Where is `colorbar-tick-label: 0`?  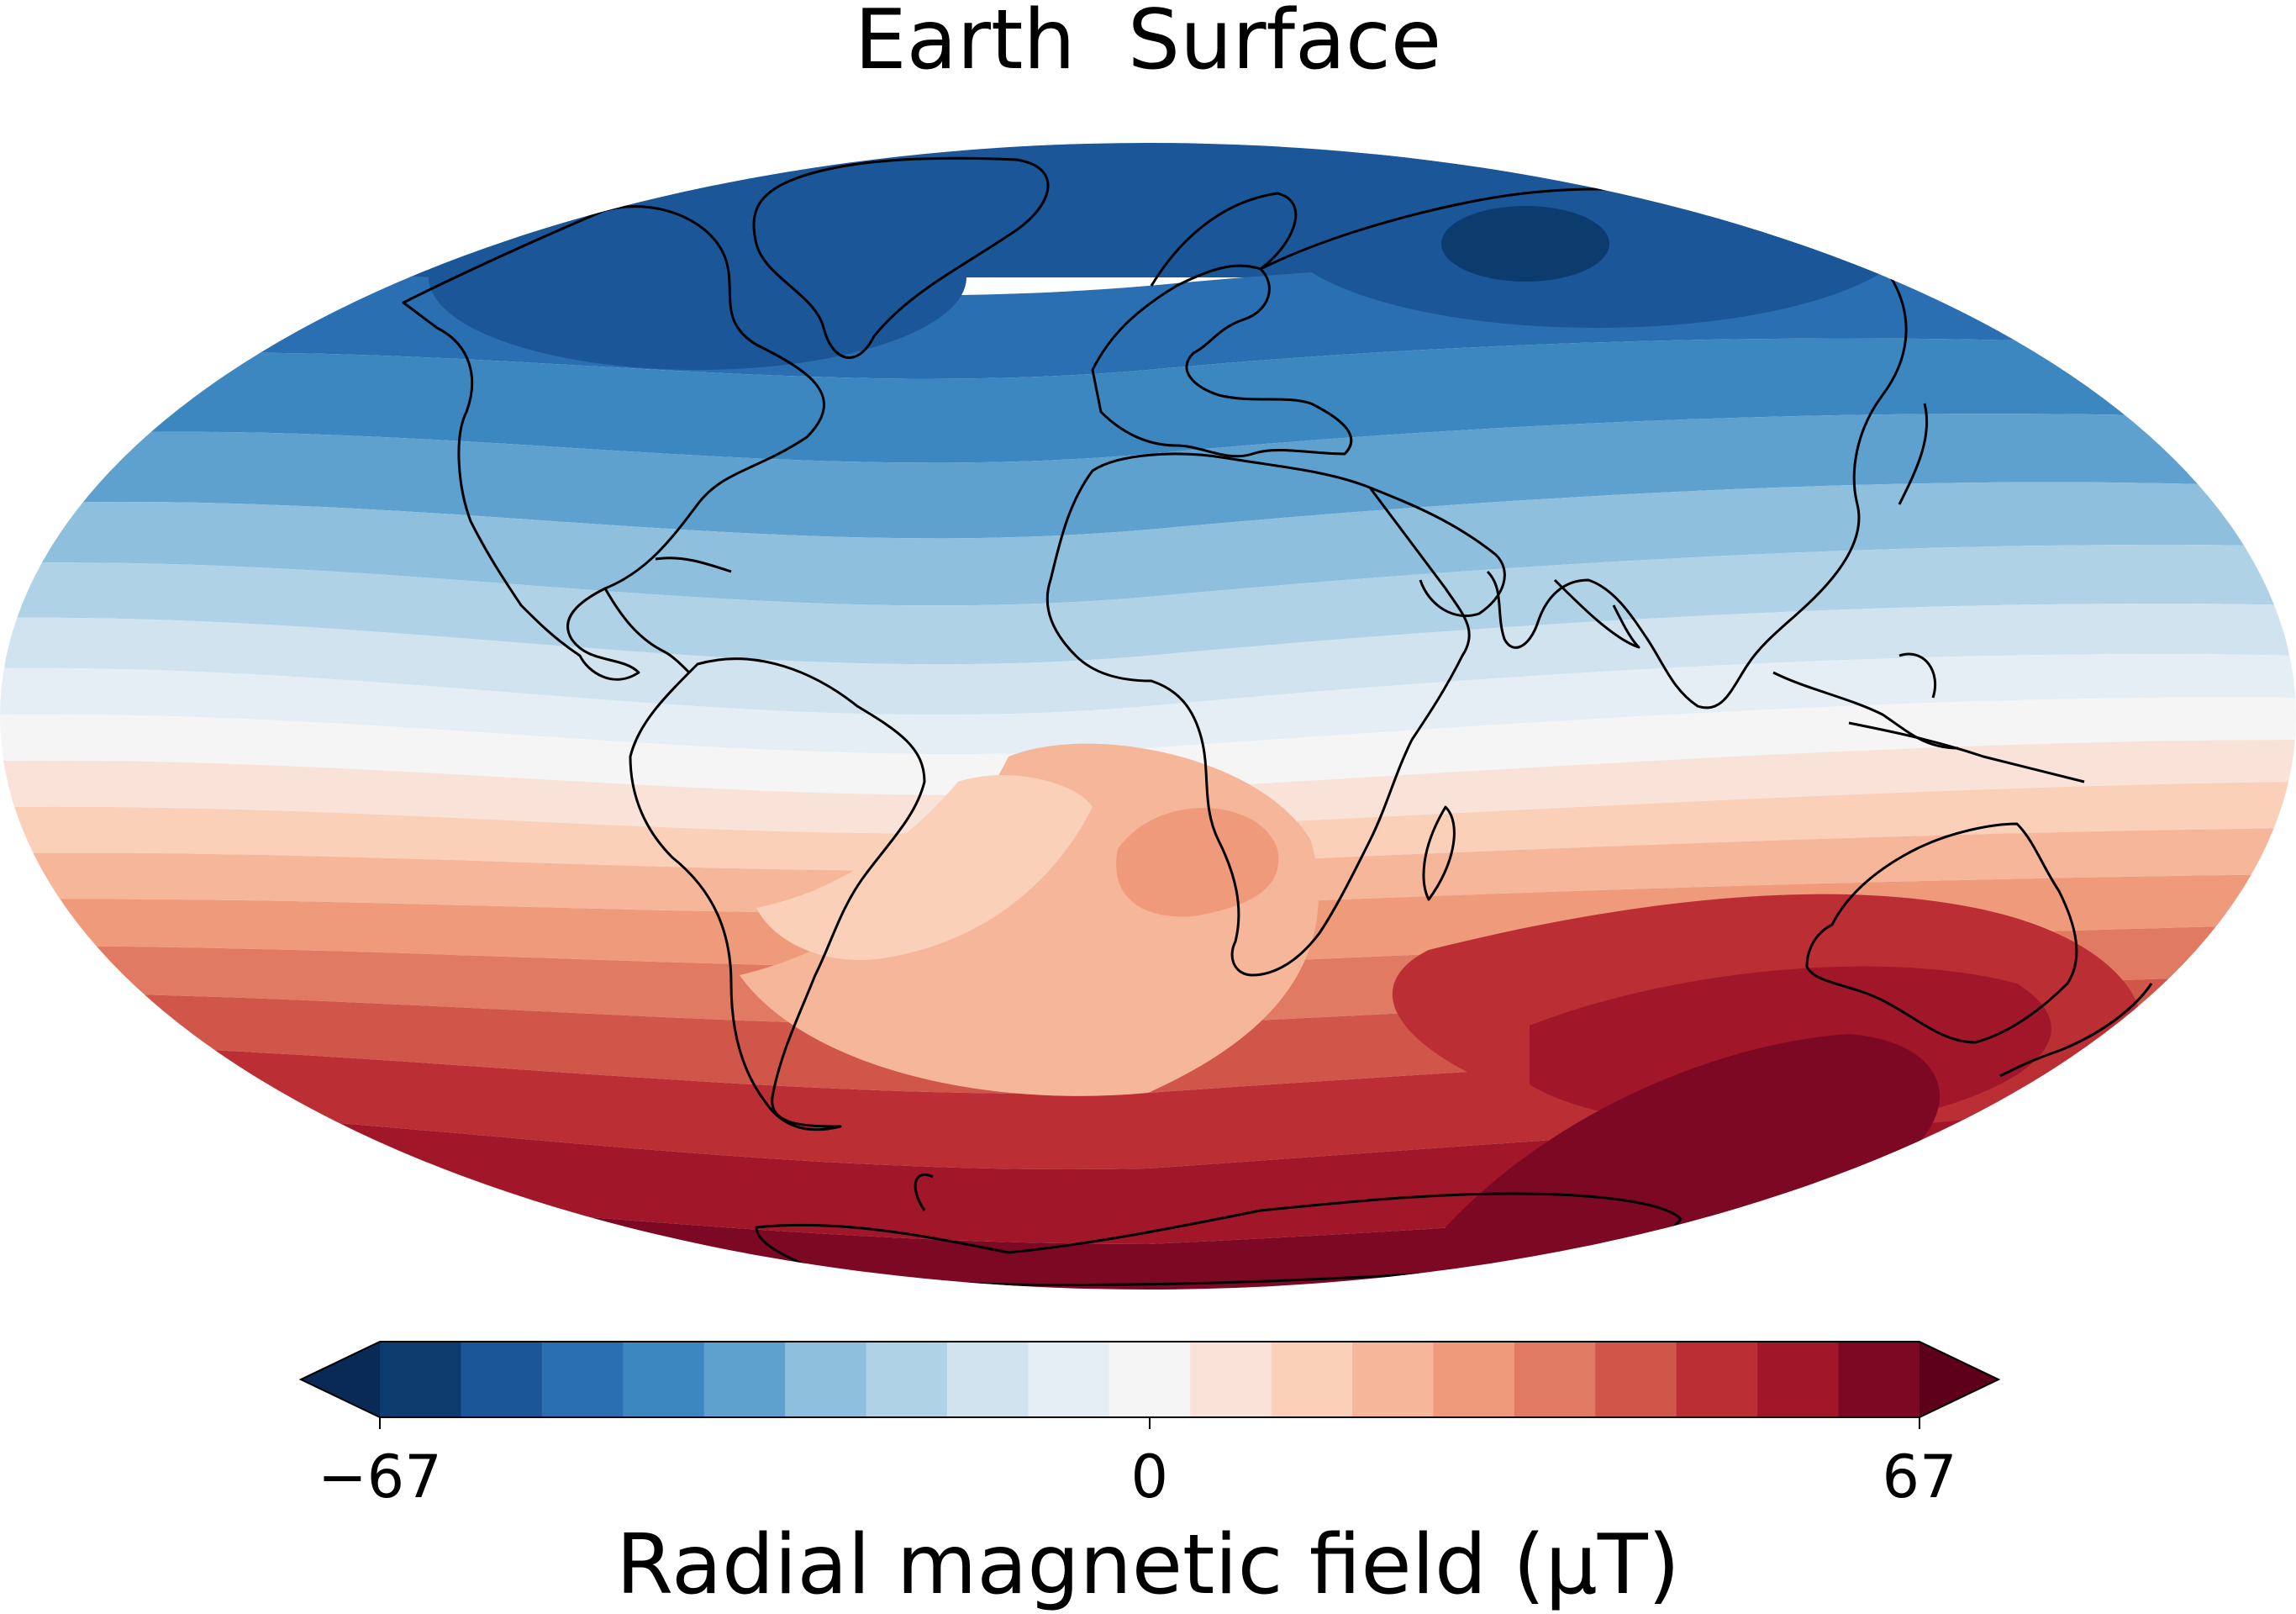 colorbar-tick-label: 0 is located at coordinates (1149, 1477).